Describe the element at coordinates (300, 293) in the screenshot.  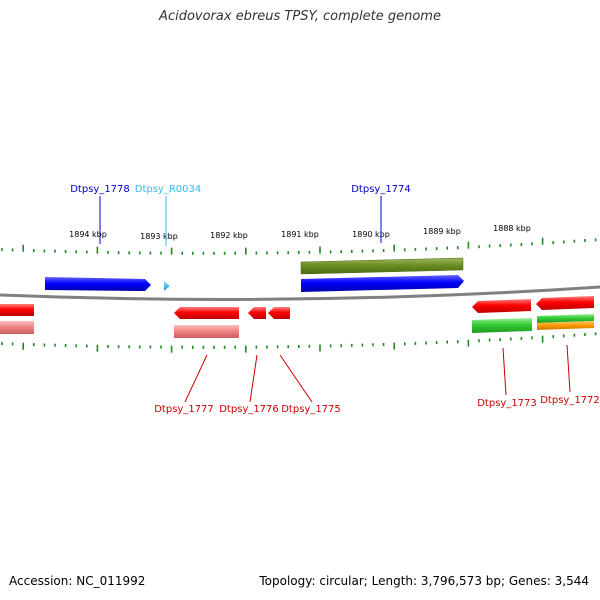
I see `genome-backbone` at that location.